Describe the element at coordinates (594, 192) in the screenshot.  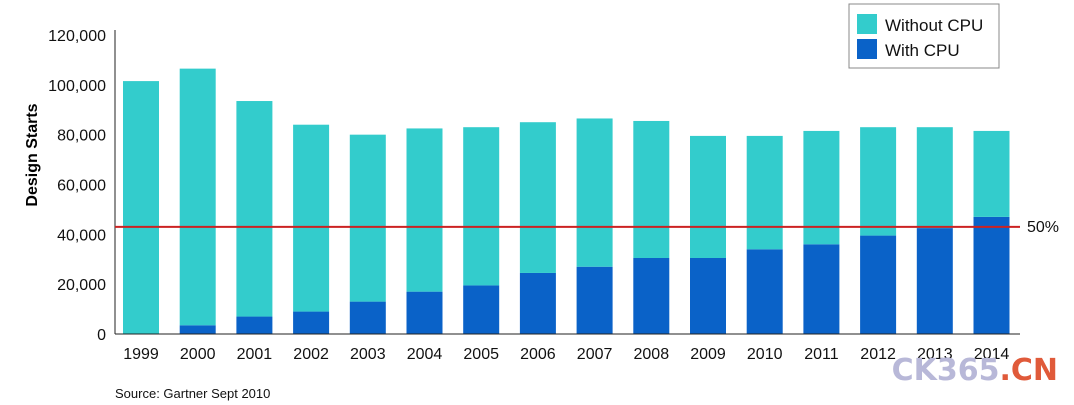
I see `bar-without-cpu-2007` at that location.